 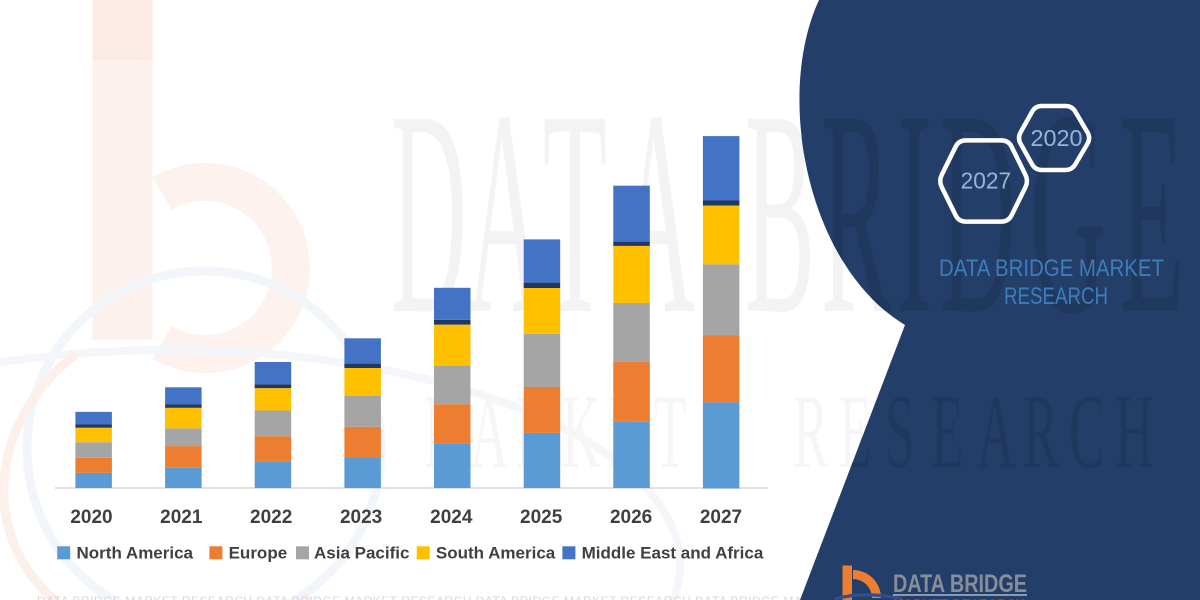 What do you see at coordinates (361, 553) in the screenshot?
I see `svg-text: Asia Pacific` at bounding box center [361, 553].